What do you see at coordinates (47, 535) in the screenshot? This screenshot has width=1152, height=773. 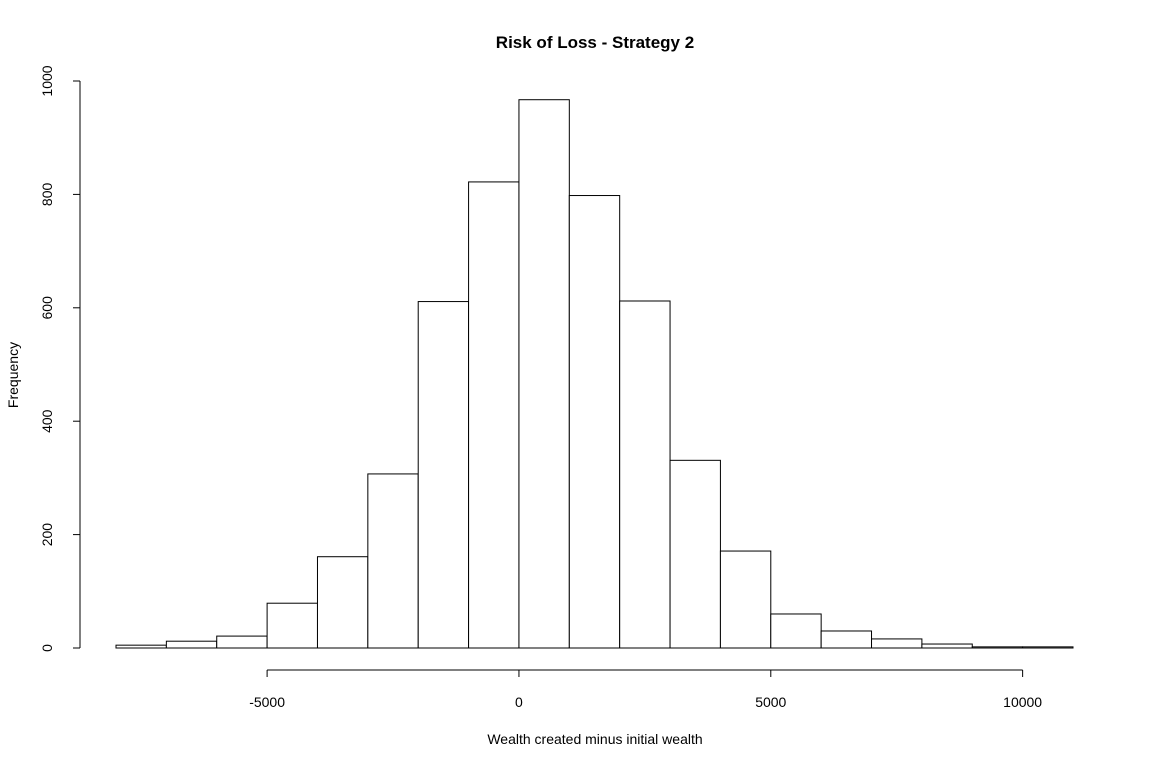 I see `y-tick-label: 200` at bounding box center [47, 535].